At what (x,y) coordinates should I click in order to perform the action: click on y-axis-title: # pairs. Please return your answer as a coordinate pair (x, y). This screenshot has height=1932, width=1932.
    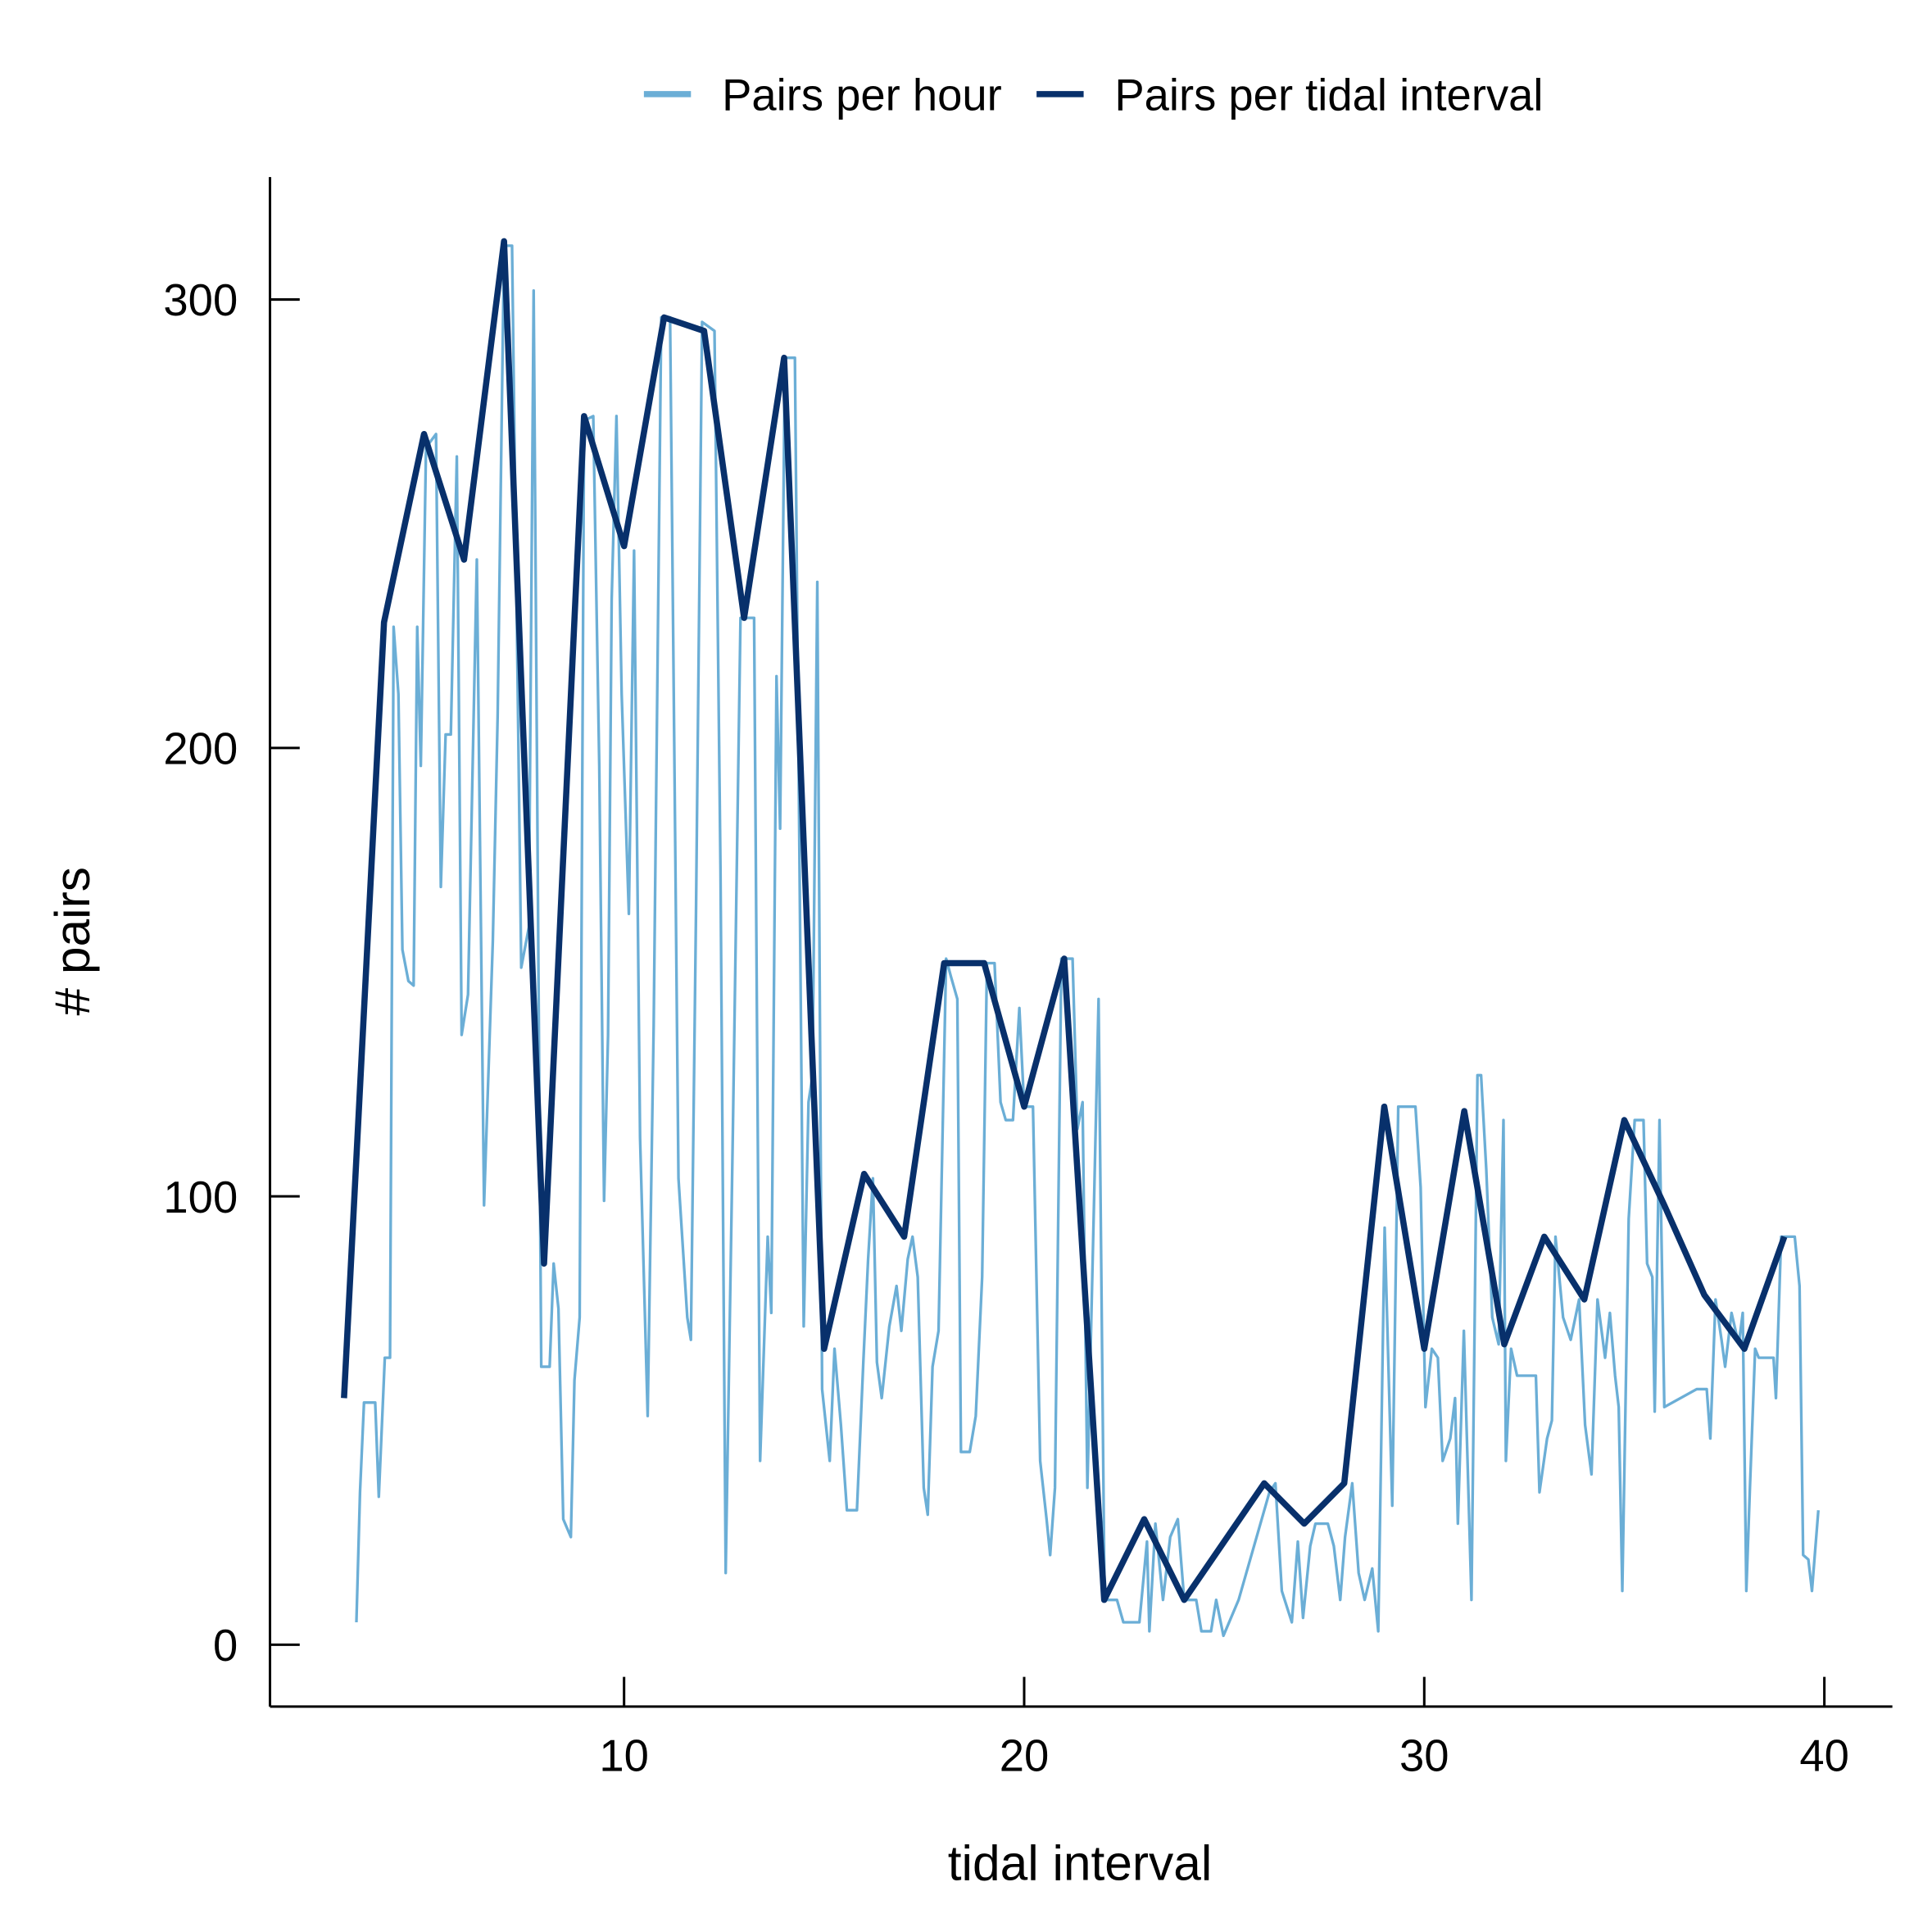
    Looking at the image, I should click on (72, 941).